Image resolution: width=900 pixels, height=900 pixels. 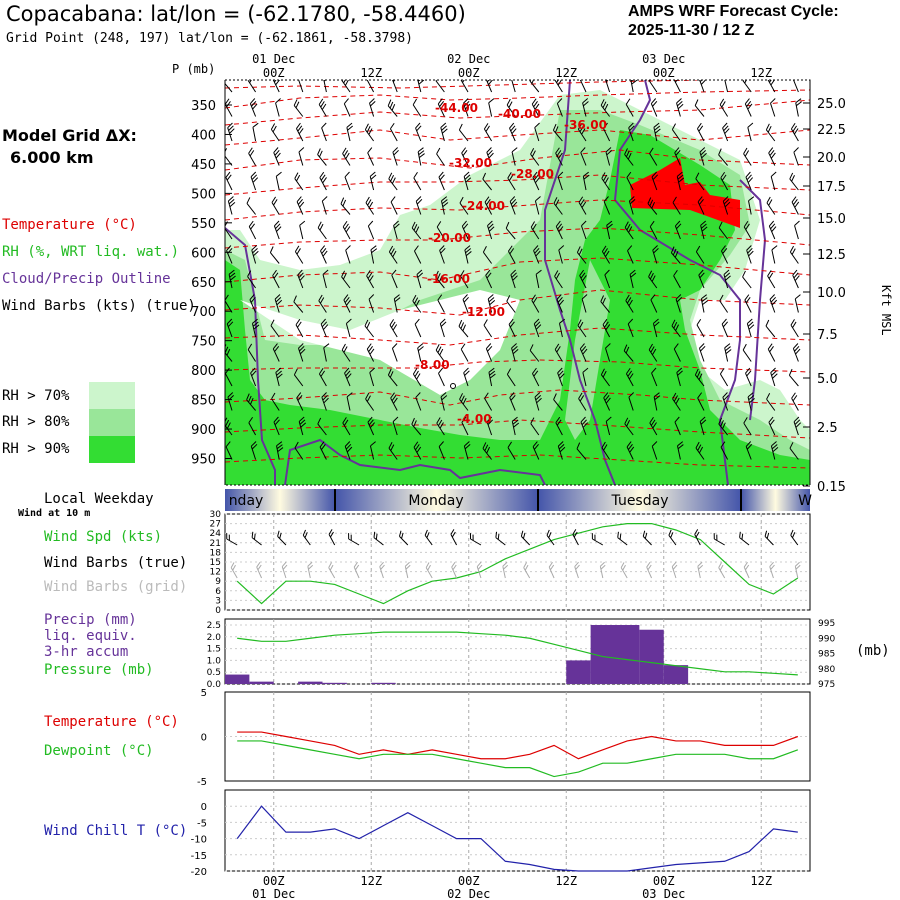 What do you see at coordinates (761, 881) in the screenshot?
I see `bottom-time-tick-label: 12Z` at bounding box center [761, 881].